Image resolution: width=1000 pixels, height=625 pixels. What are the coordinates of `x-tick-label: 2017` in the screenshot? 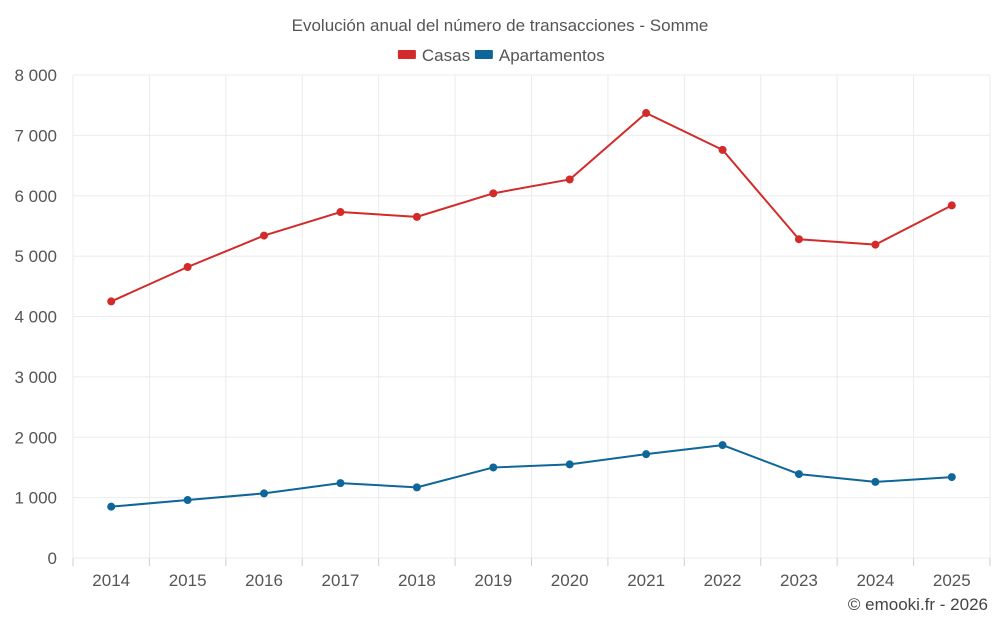 It's located at (341, 580).